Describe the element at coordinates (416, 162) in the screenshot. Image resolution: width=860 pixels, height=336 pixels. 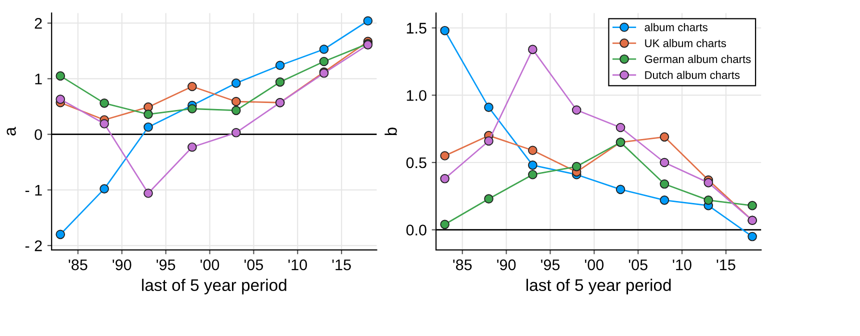
I see `y-tick-label: 0.5` at that location.